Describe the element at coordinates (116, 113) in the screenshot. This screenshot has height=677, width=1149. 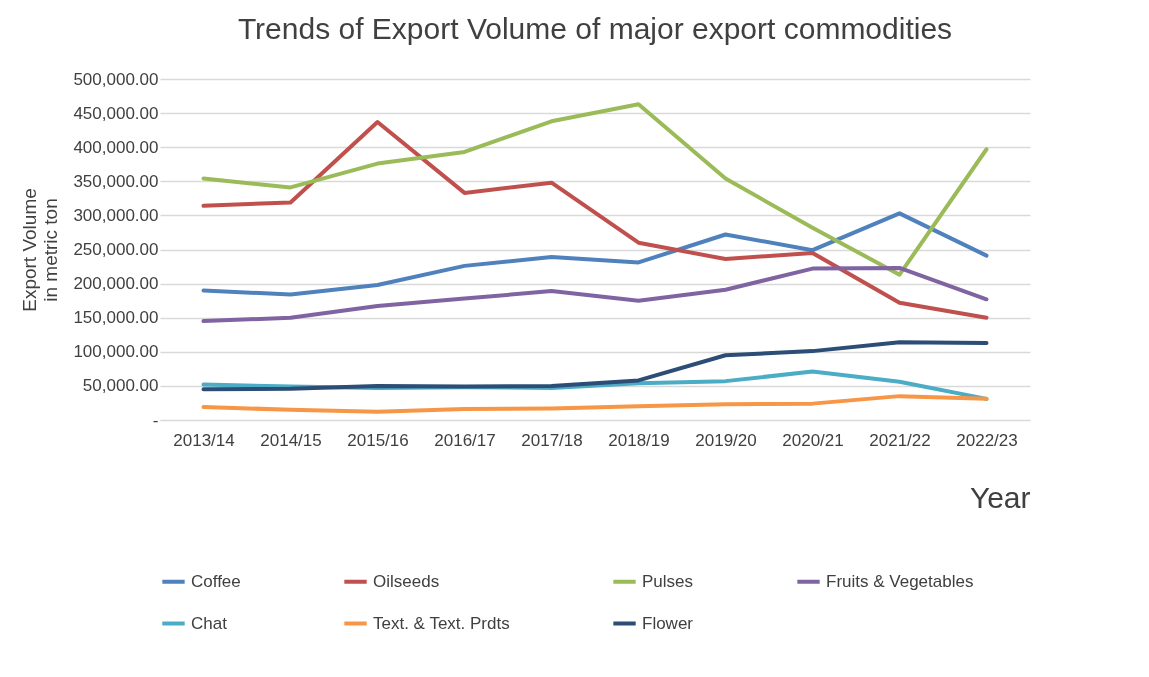
I see `y-tick-label: 450,000.00` at that location.